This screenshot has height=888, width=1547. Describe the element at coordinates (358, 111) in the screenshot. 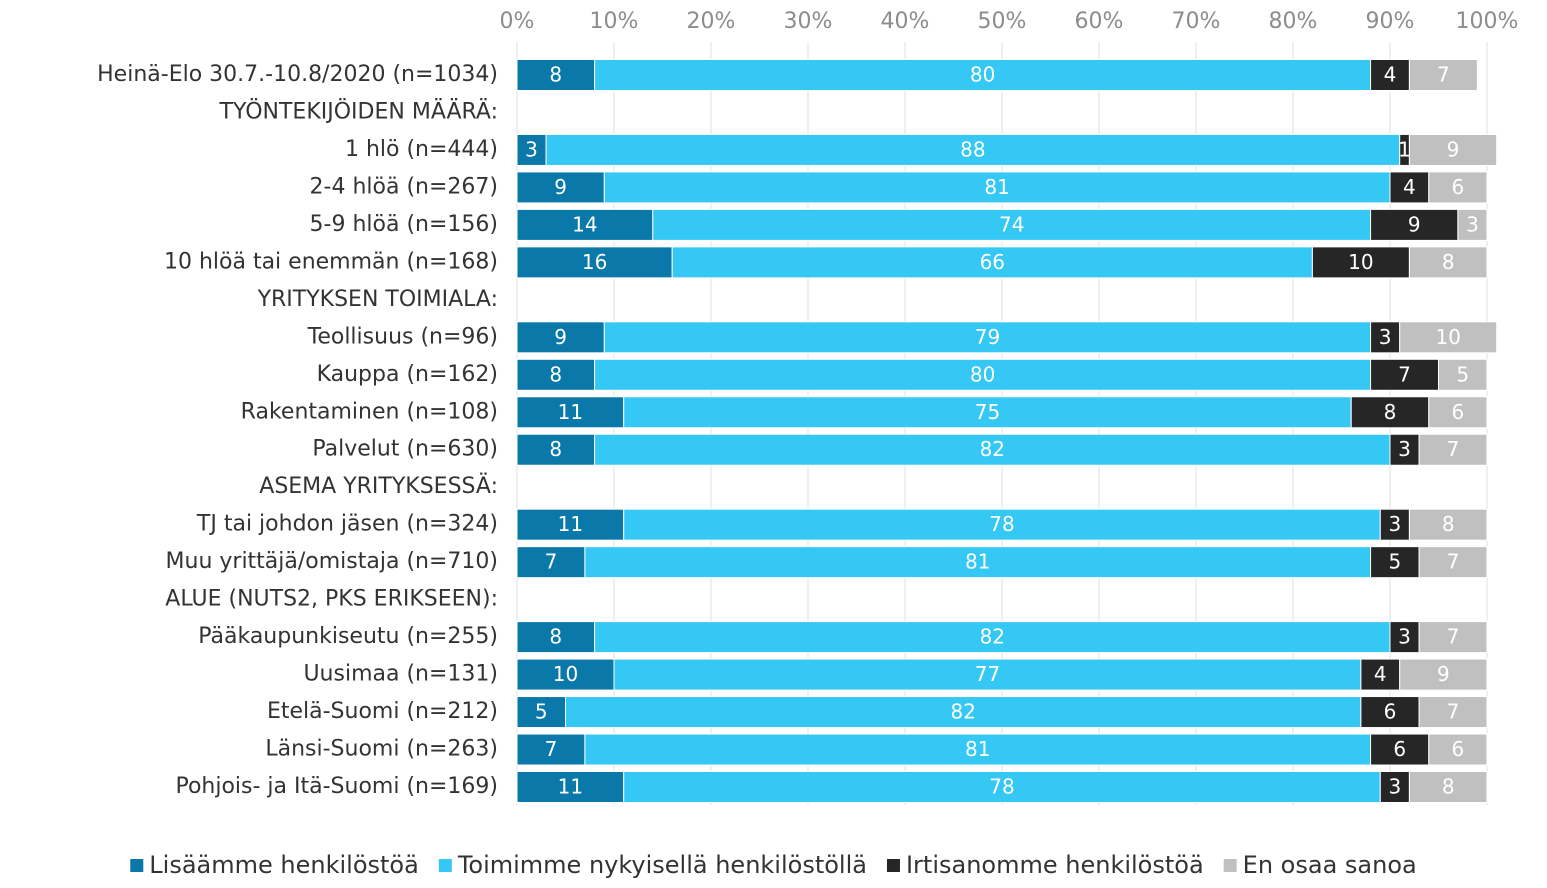

I see `category-label: TYÖNTEKIJÖIDEN MÄÄRÄ:` at that location.